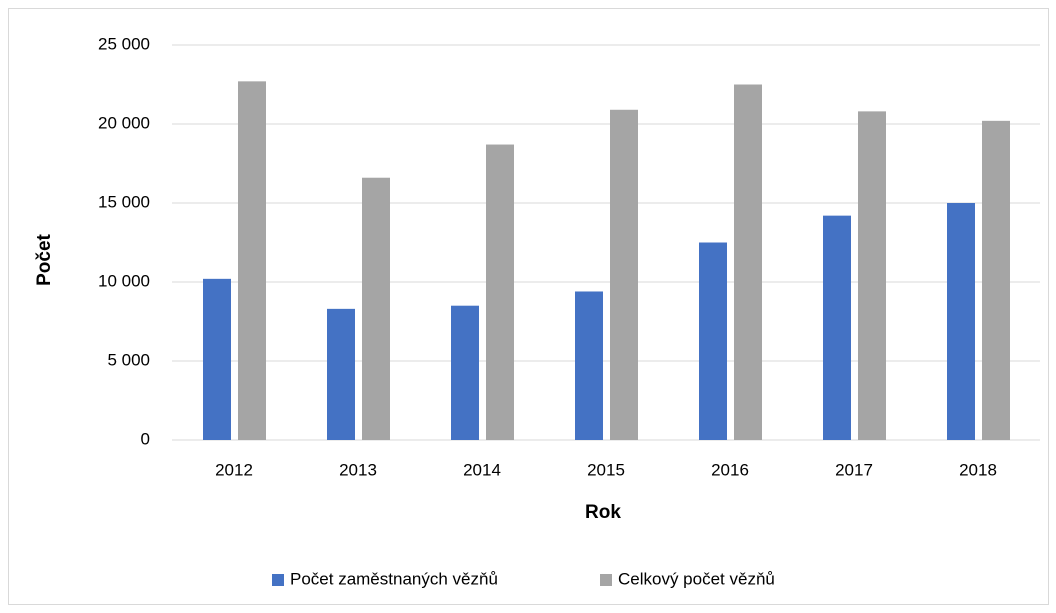  I want to click on x-axis-title: Rok, so click(603, 512).